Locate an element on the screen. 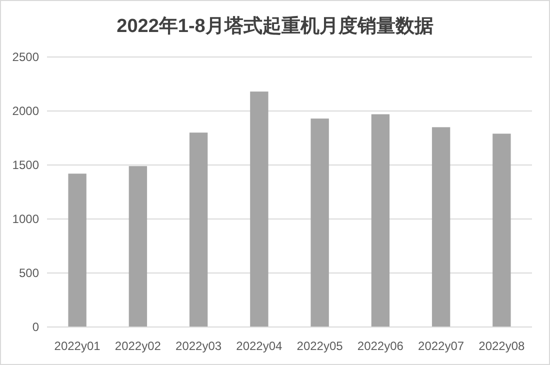 This screenshot has width=550, height=365. x-tick-label: 2022y01 is located at coordinates (77, 346).